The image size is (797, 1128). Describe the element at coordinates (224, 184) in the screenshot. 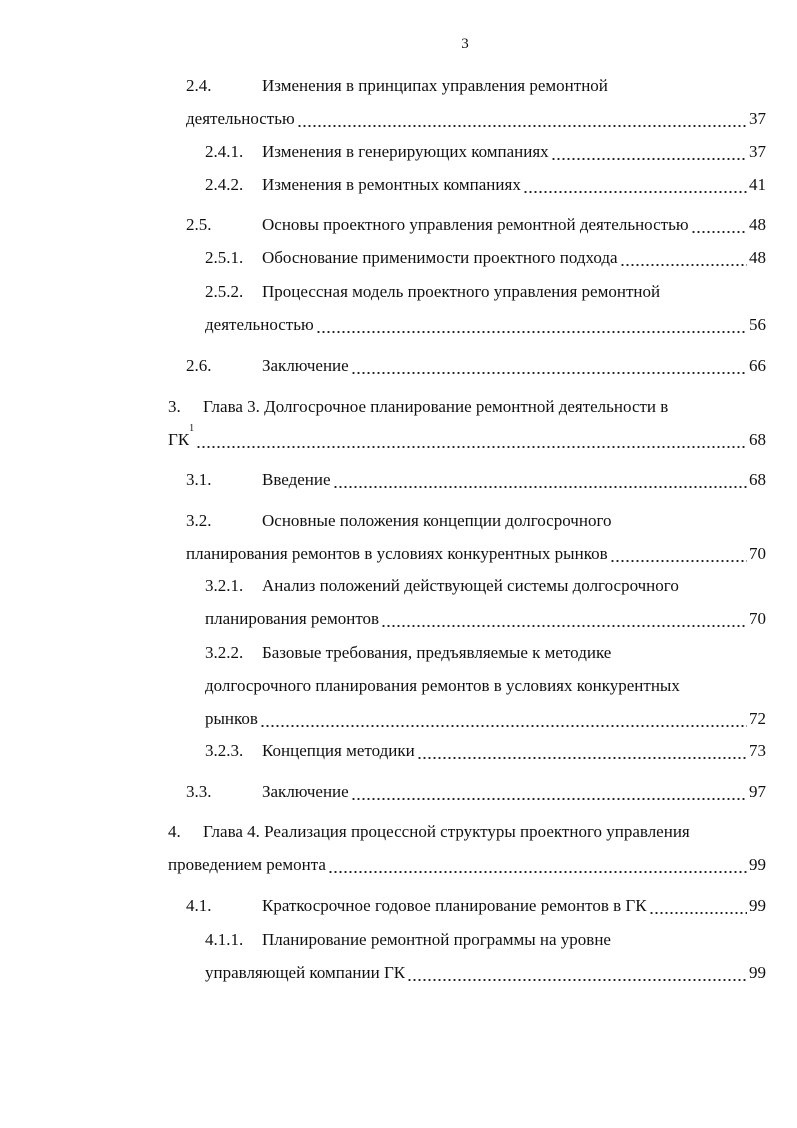

I see `entry-number: 2.4.2.` at that location.